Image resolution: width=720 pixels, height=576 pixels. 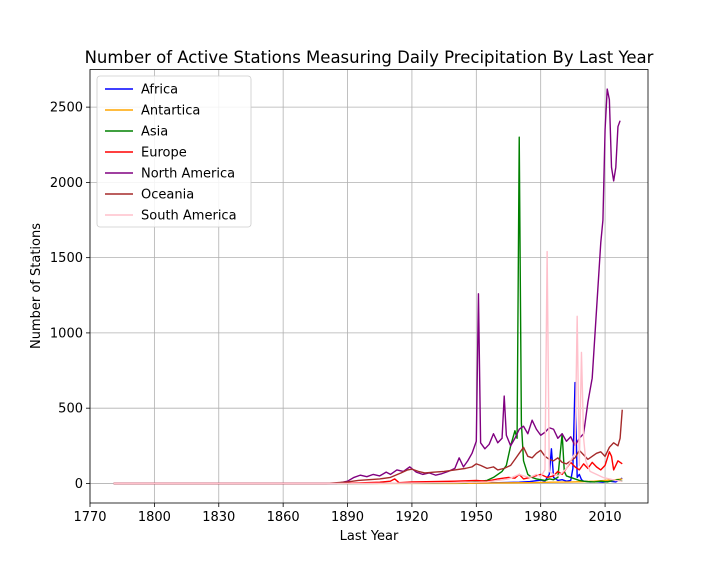 I want to click on legend-label-south-america: South America, so click(x=189, y=216).